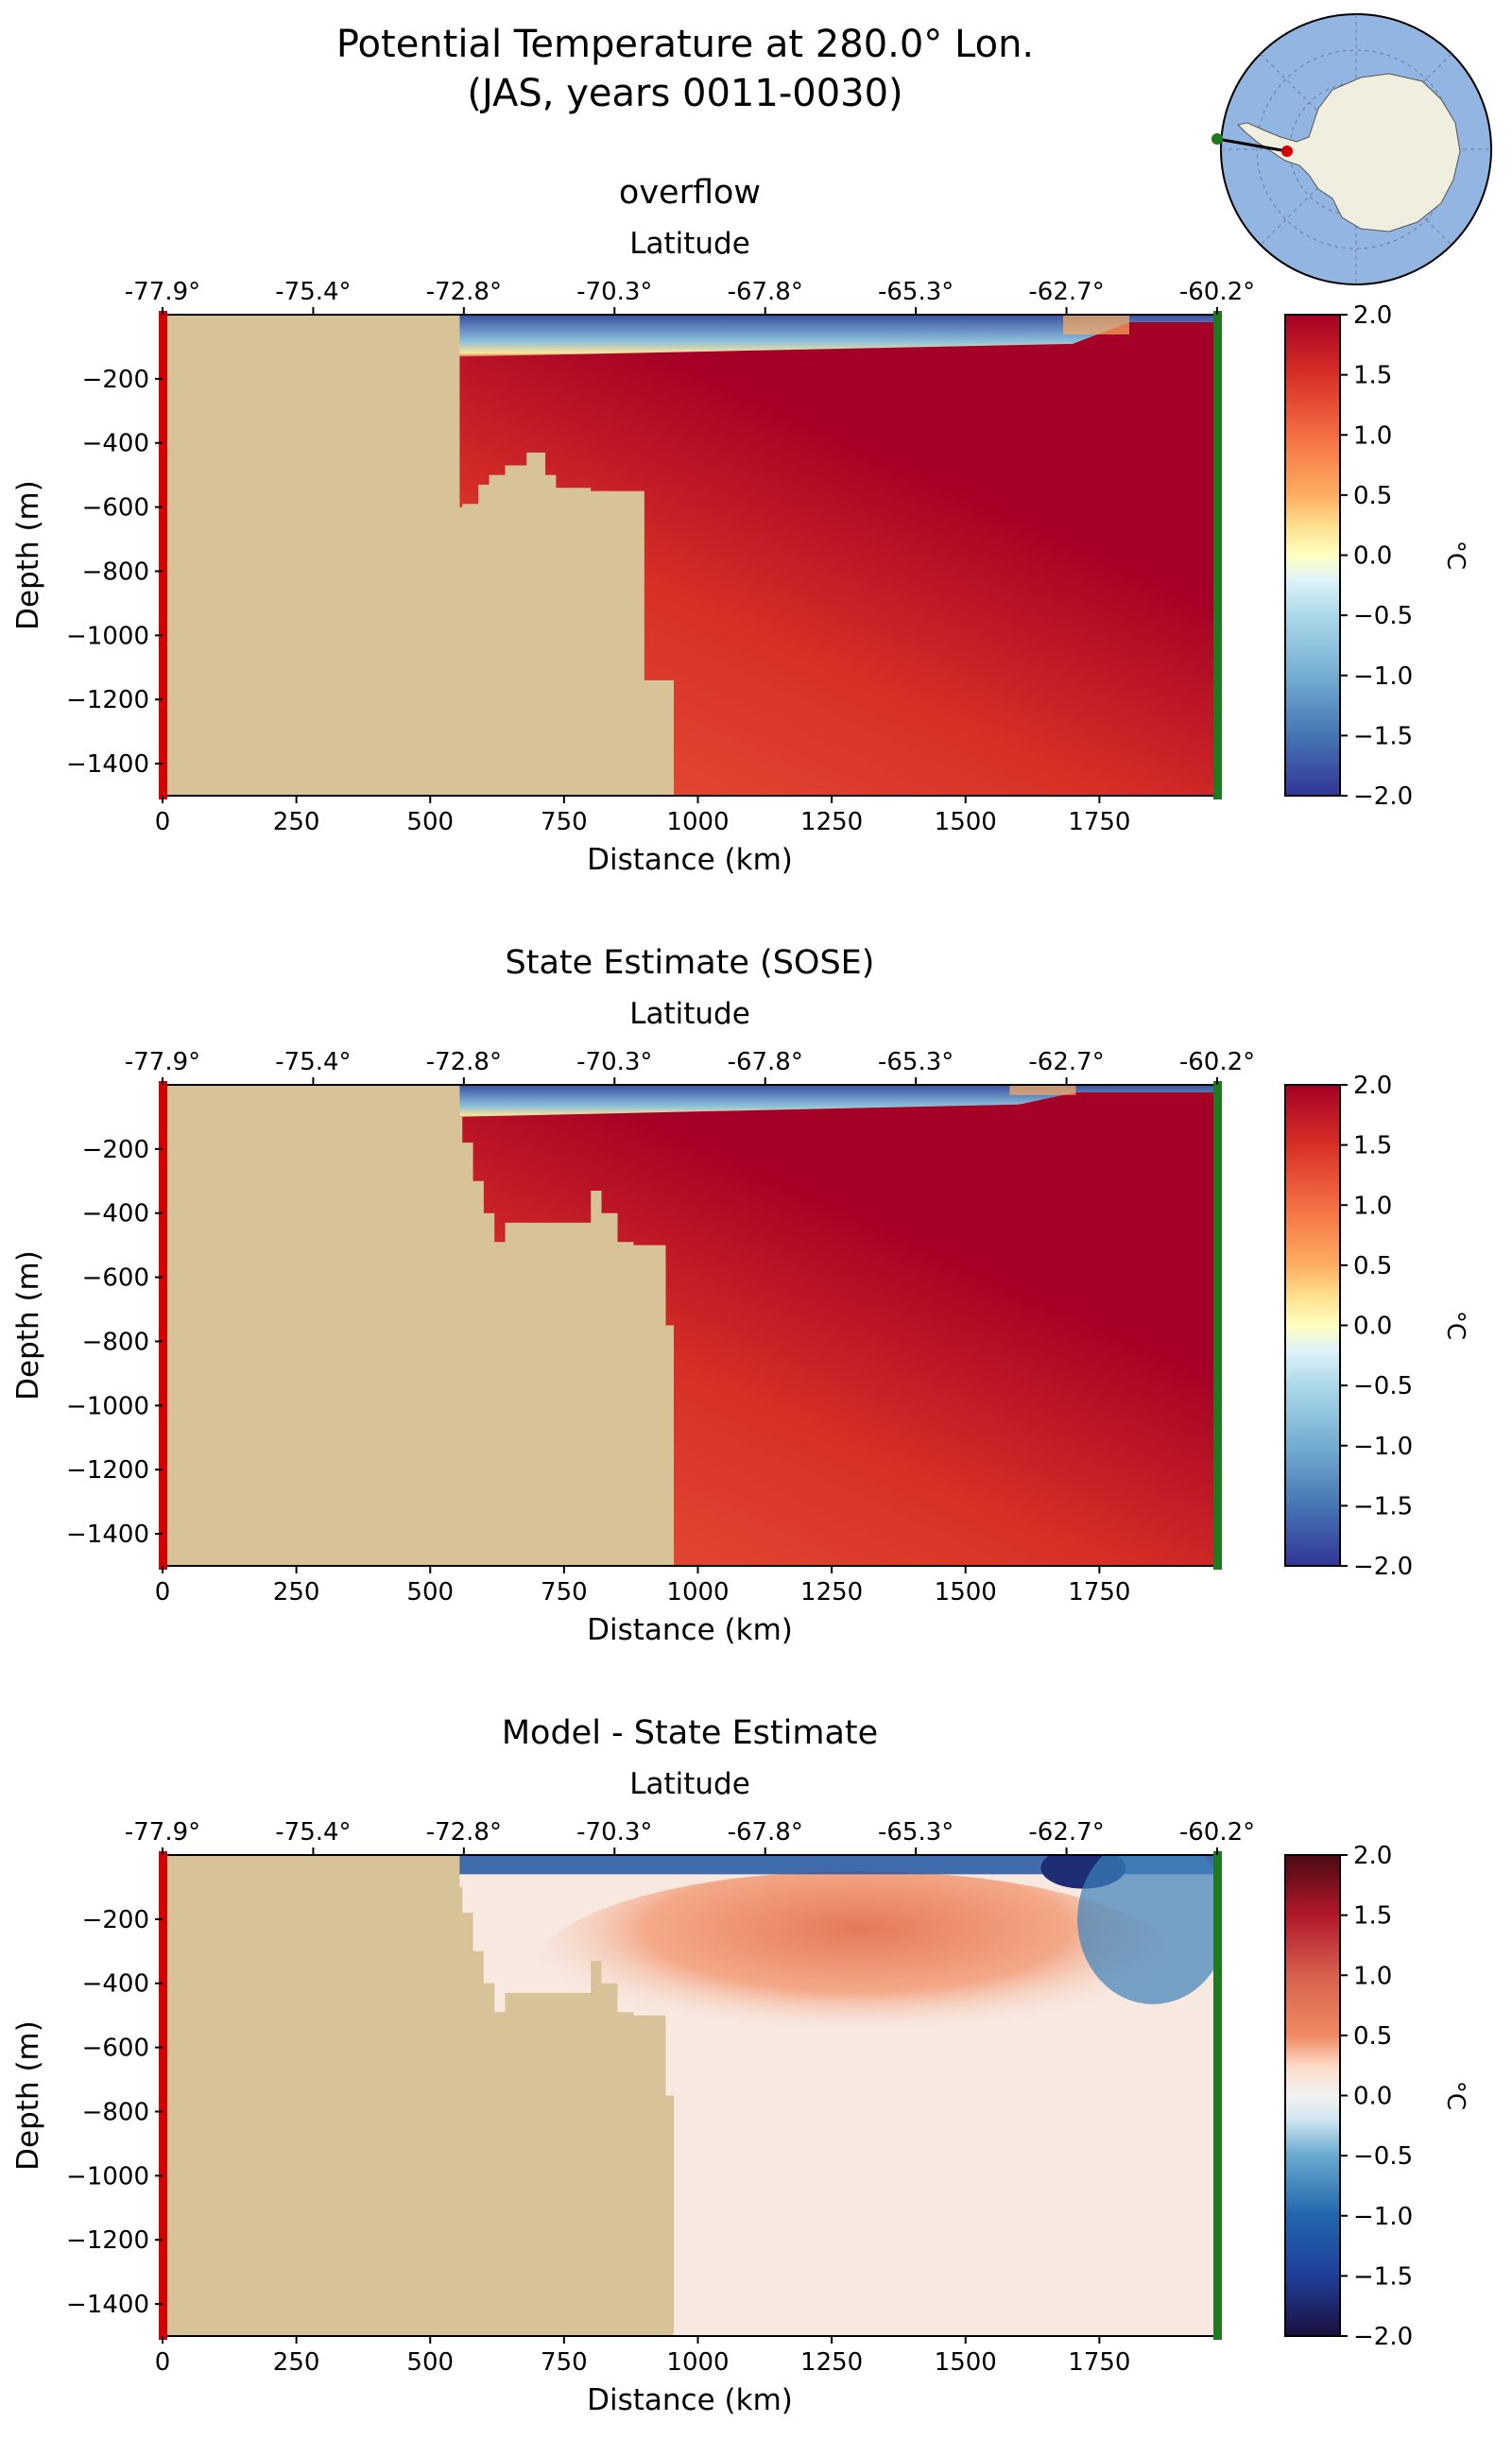 The width and height of the screenshot is (1512, 2457). I want to click on colorbar-tick-label: 1.5, so click(1372, 1916).